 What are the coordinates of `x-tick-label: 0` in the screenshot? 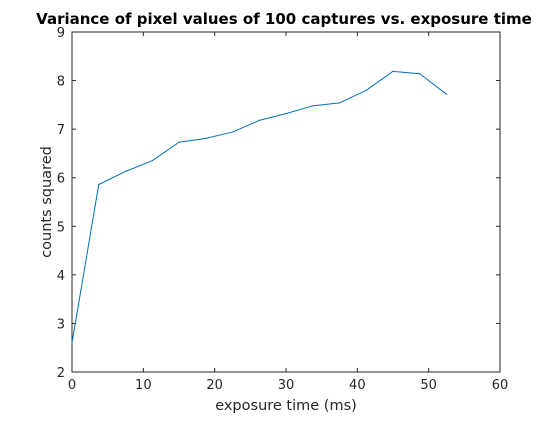 It's located at (72, 385).